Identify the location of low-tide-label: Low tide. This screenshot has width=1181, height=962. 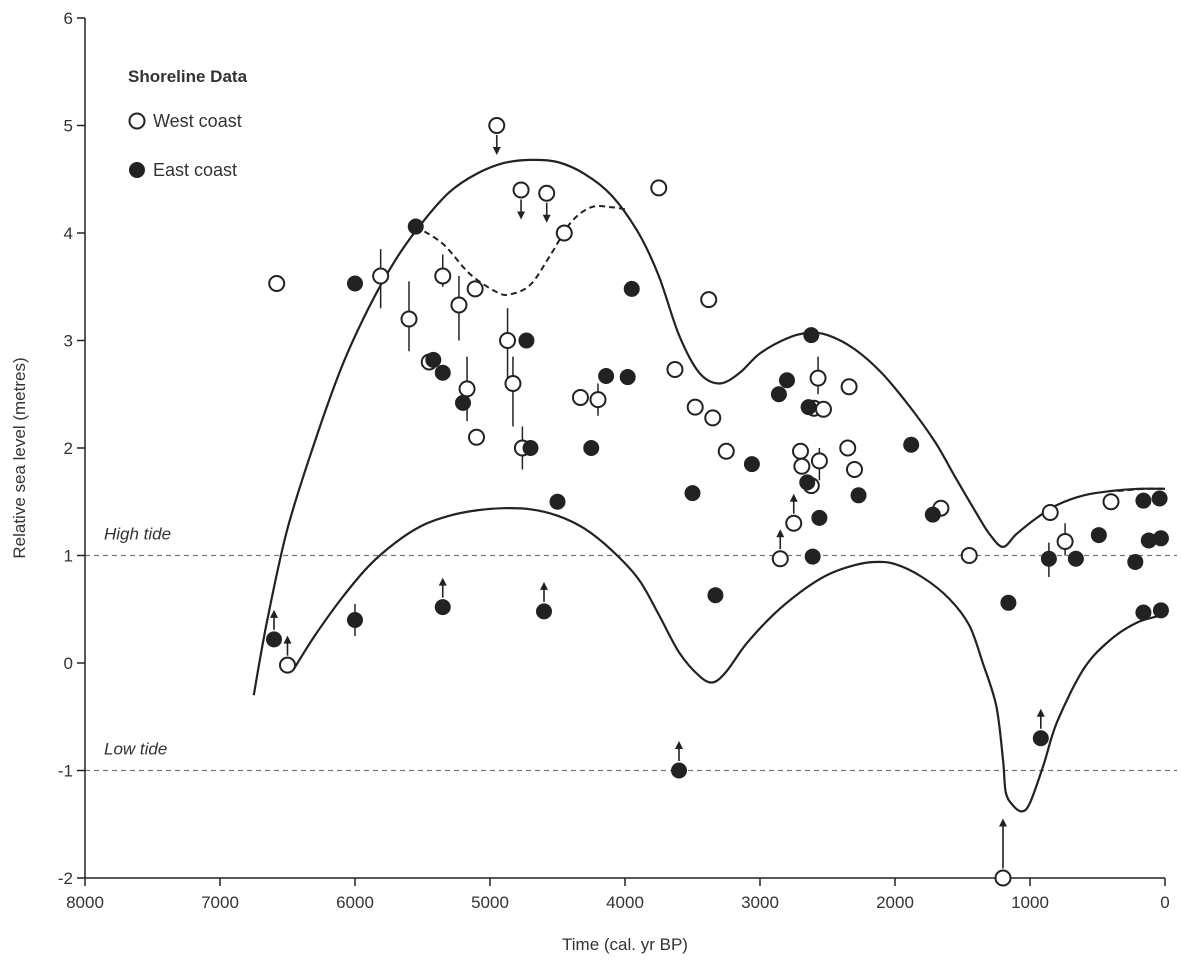
(135, 749).